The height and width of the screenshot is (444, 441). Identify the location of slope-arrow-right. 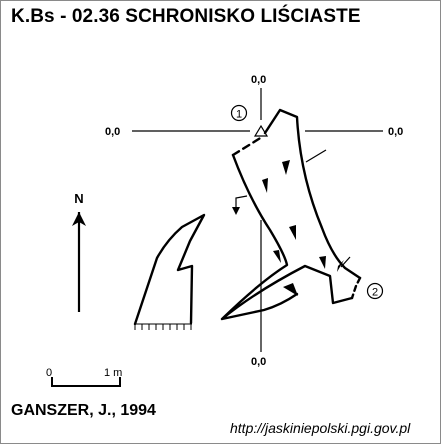
(345, 262).